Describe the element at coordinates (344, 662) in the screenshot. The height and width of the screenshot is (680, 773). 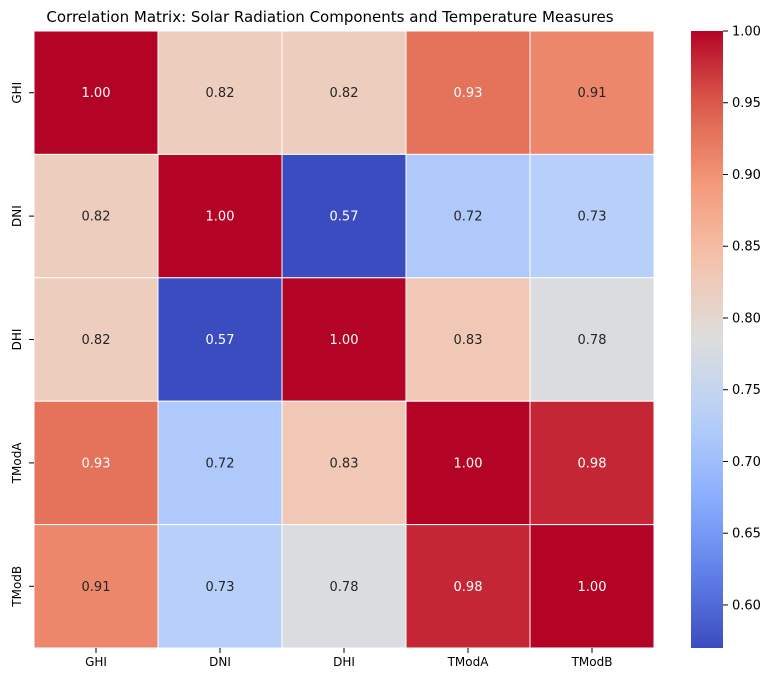
I see `x-tick-label: DHI` at that location.